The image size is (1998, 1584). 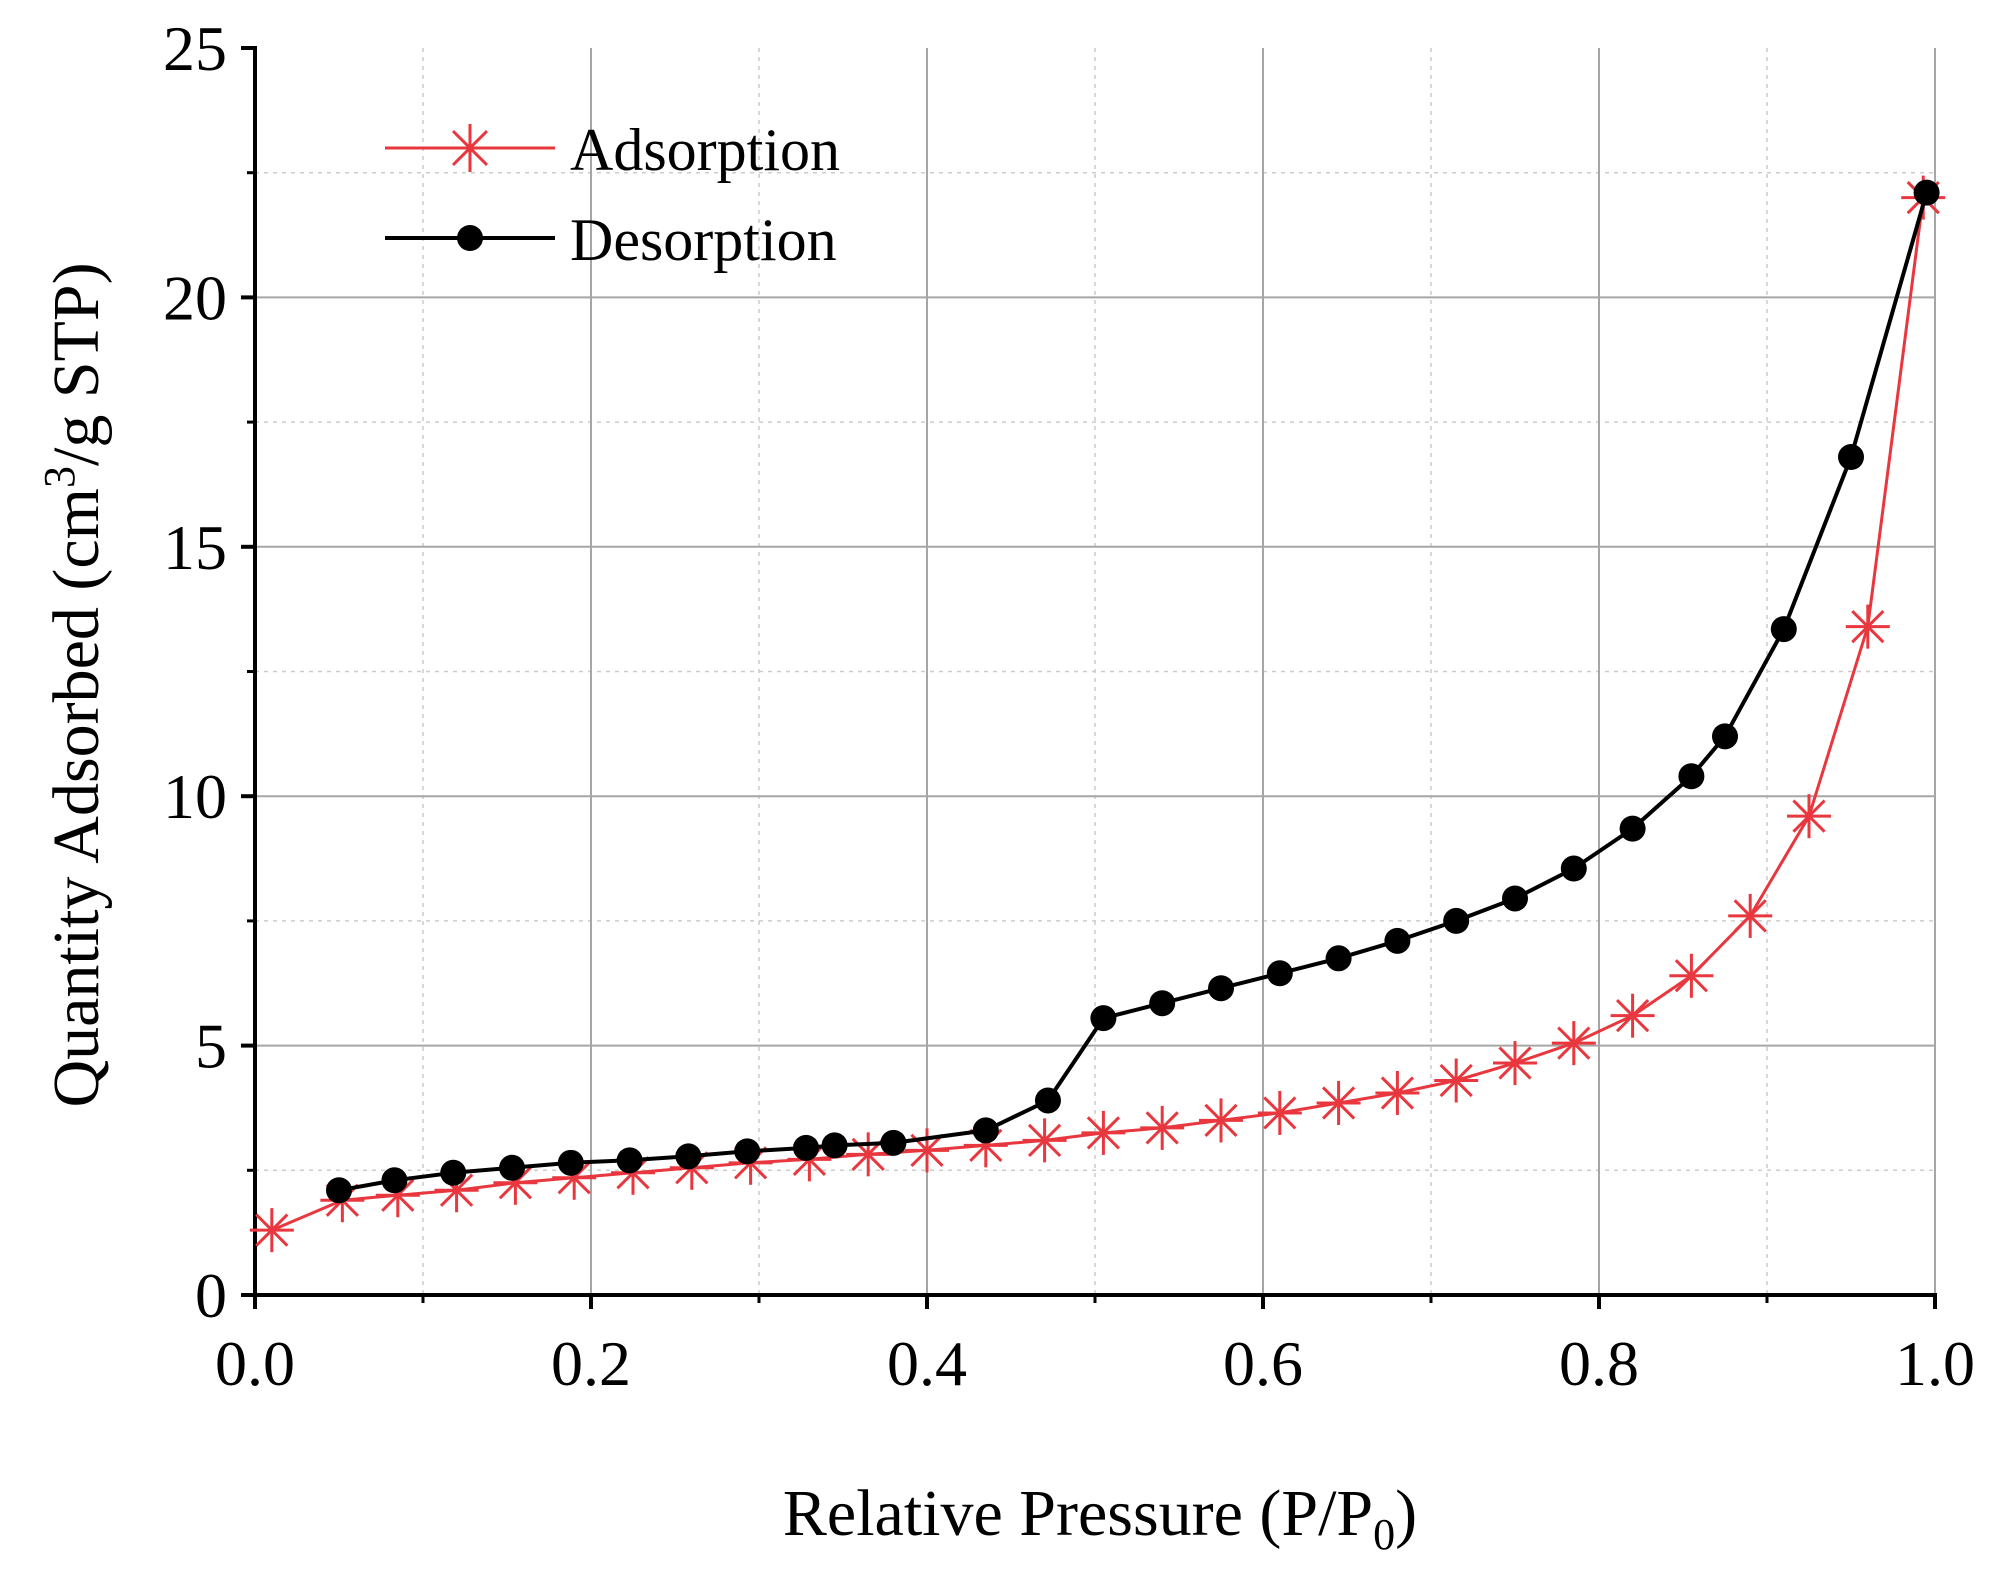 What do you see at coordinates (470, 238) in the screenshot?
I see `legend-desorption-marker` at bounding box center [470, 238].